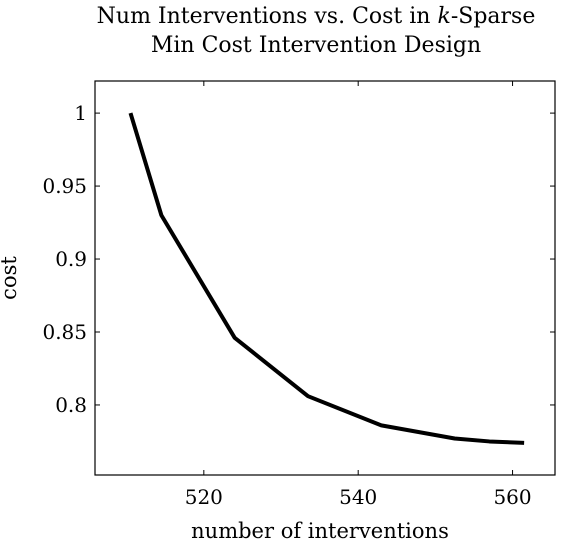 This screenshot has height=544, width=572. I want to click on x-tick-label: 520, so click(204, 497).